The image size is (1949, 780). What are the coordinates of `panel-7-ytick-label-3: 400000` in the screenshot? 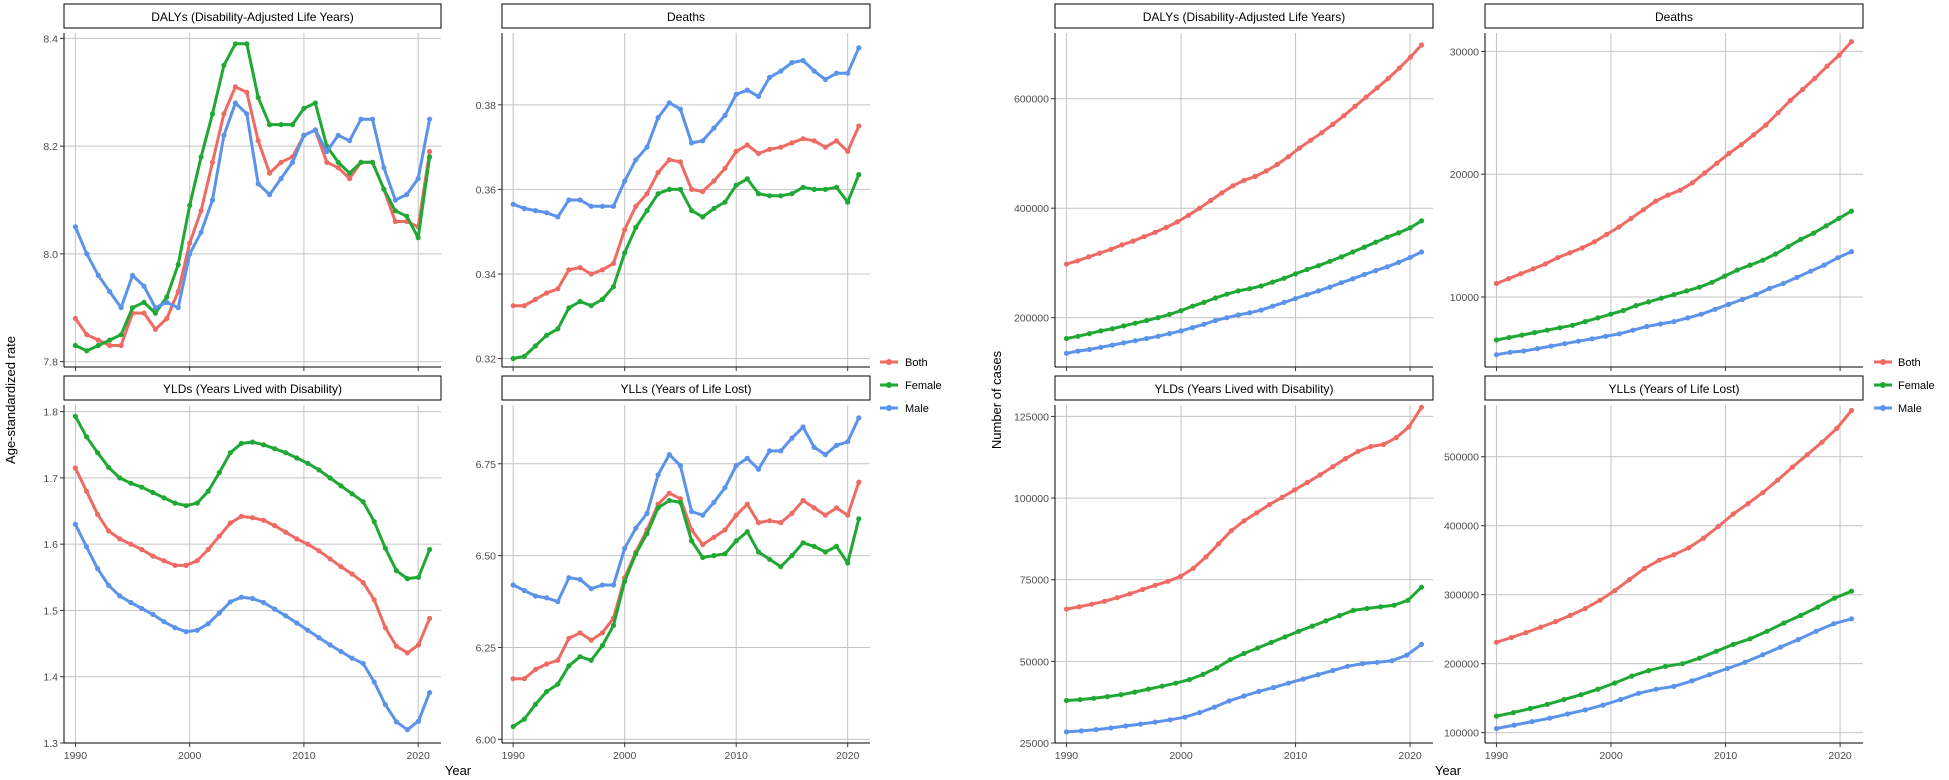 It's located at (1461, 527).